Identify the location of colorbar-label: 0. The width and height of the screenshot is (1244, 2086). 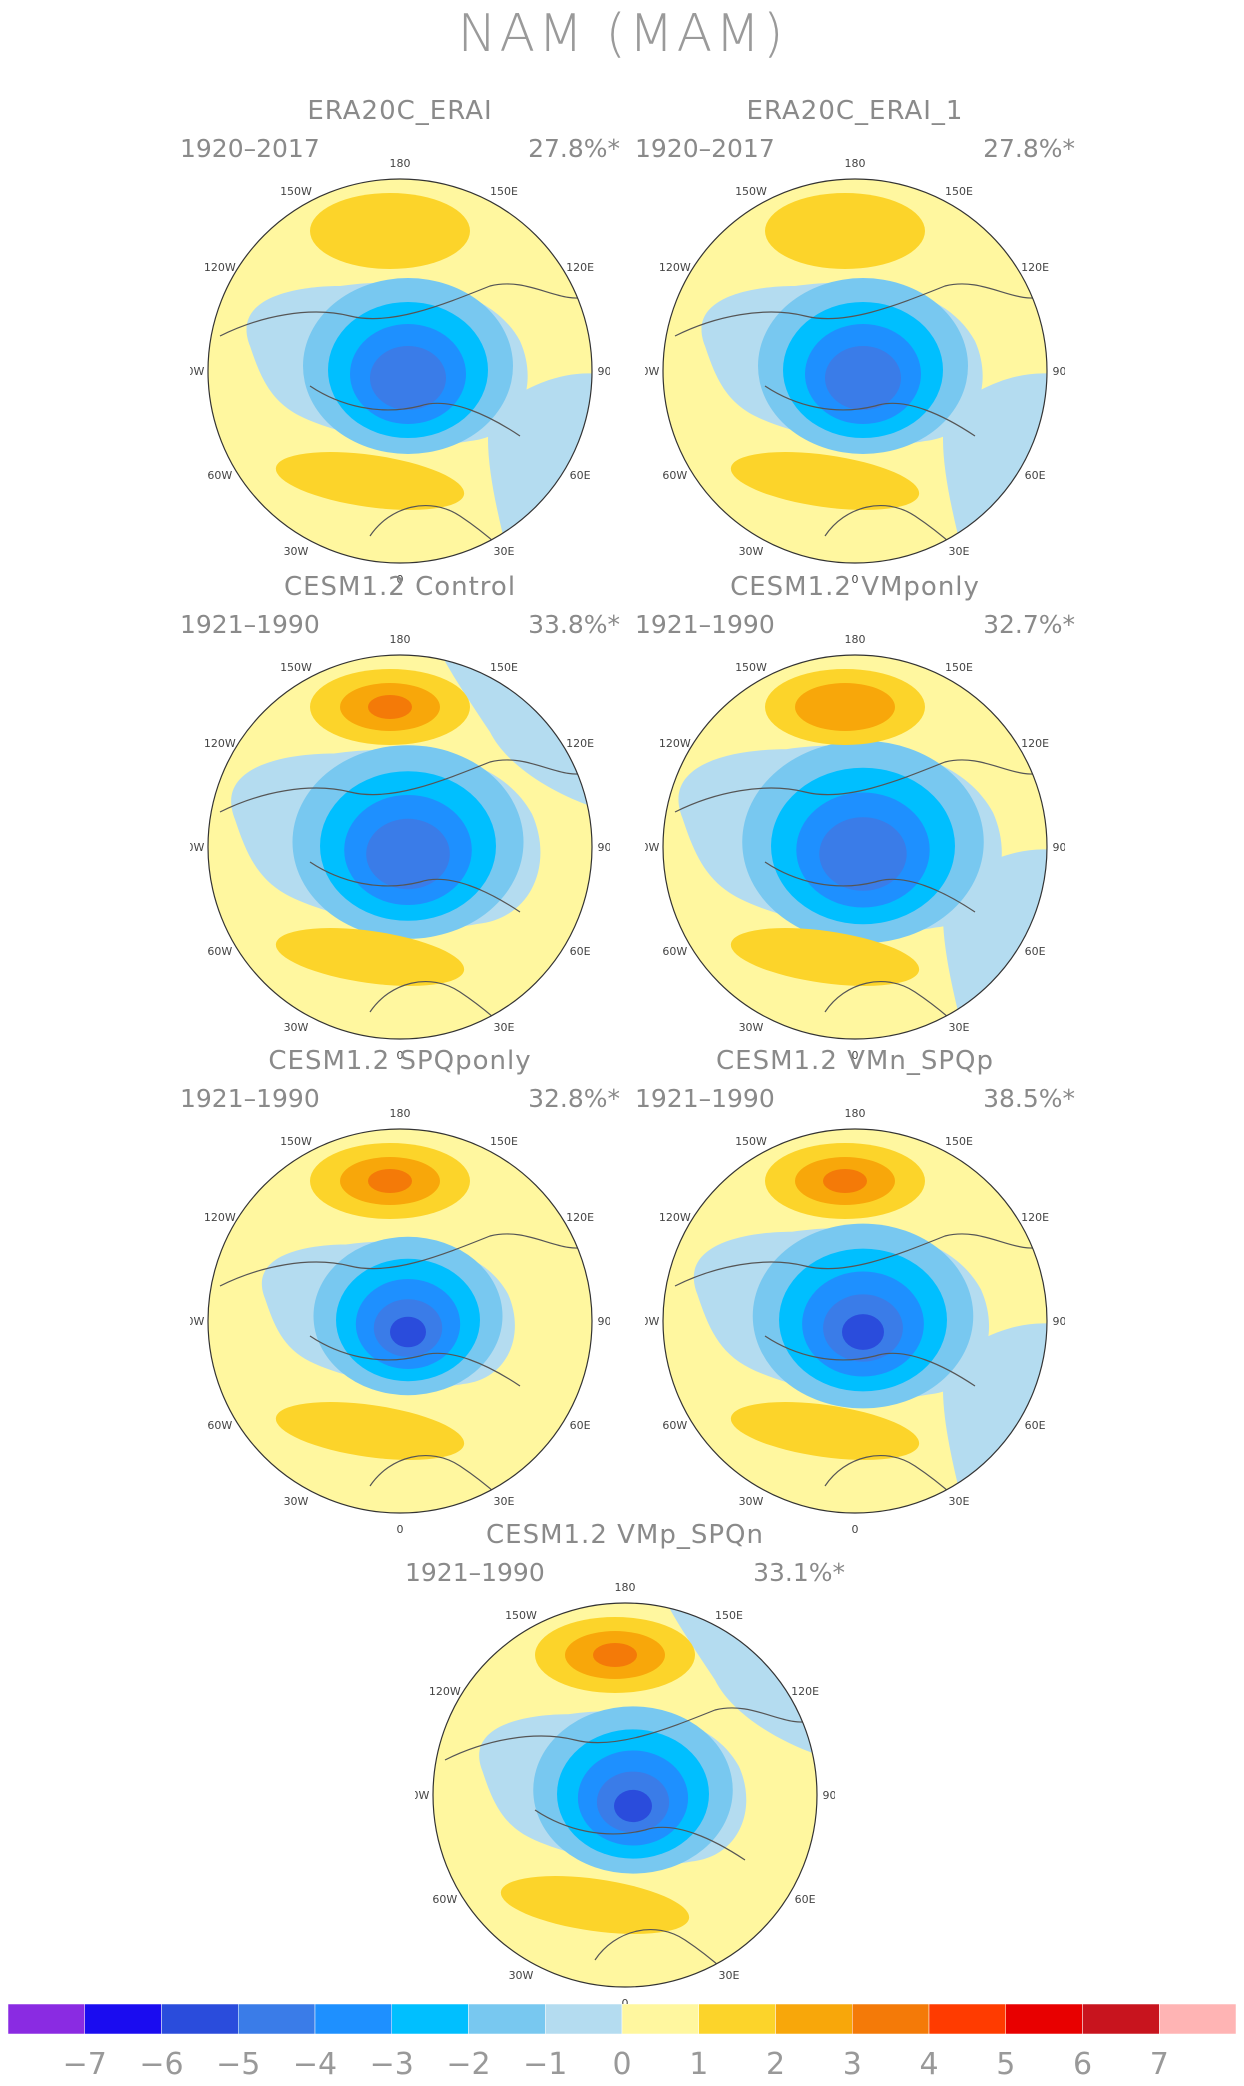
(621, 2064).